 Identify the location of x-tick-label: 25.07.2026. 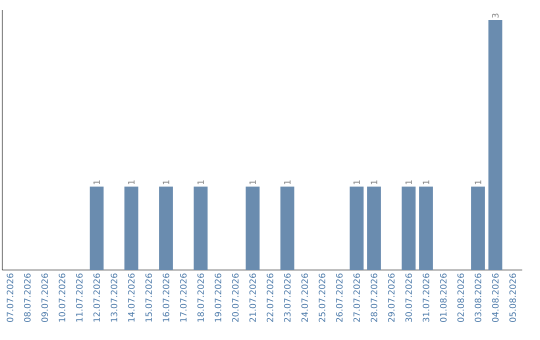
(322, 298).